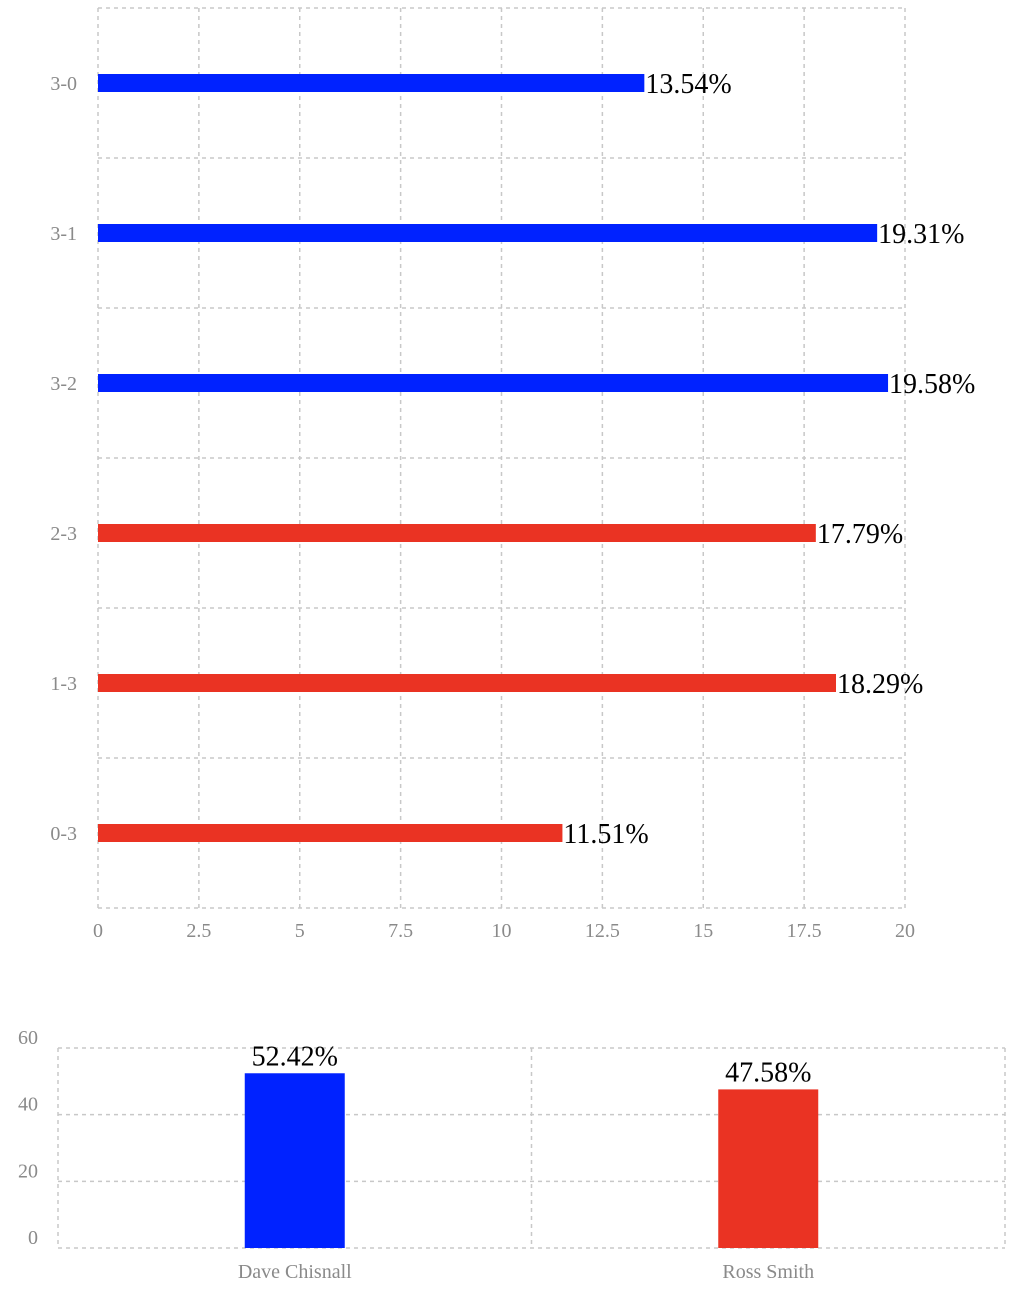 The image size is (1010, 1294). Describe the element at coordinates (198, 931) in the screenshot. I see `x-tick-label: 2.5` at that location.